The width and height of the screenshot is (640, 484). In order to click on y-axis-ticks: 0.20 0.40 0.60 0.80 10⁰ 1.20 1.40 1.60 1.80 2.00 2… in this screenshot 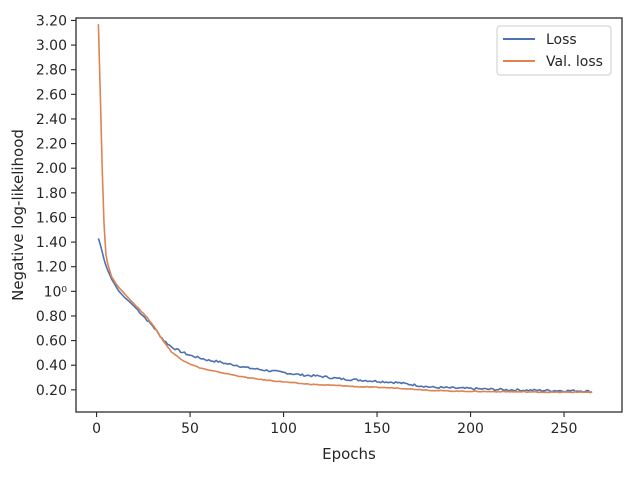, I will do `click(56, 206)`.